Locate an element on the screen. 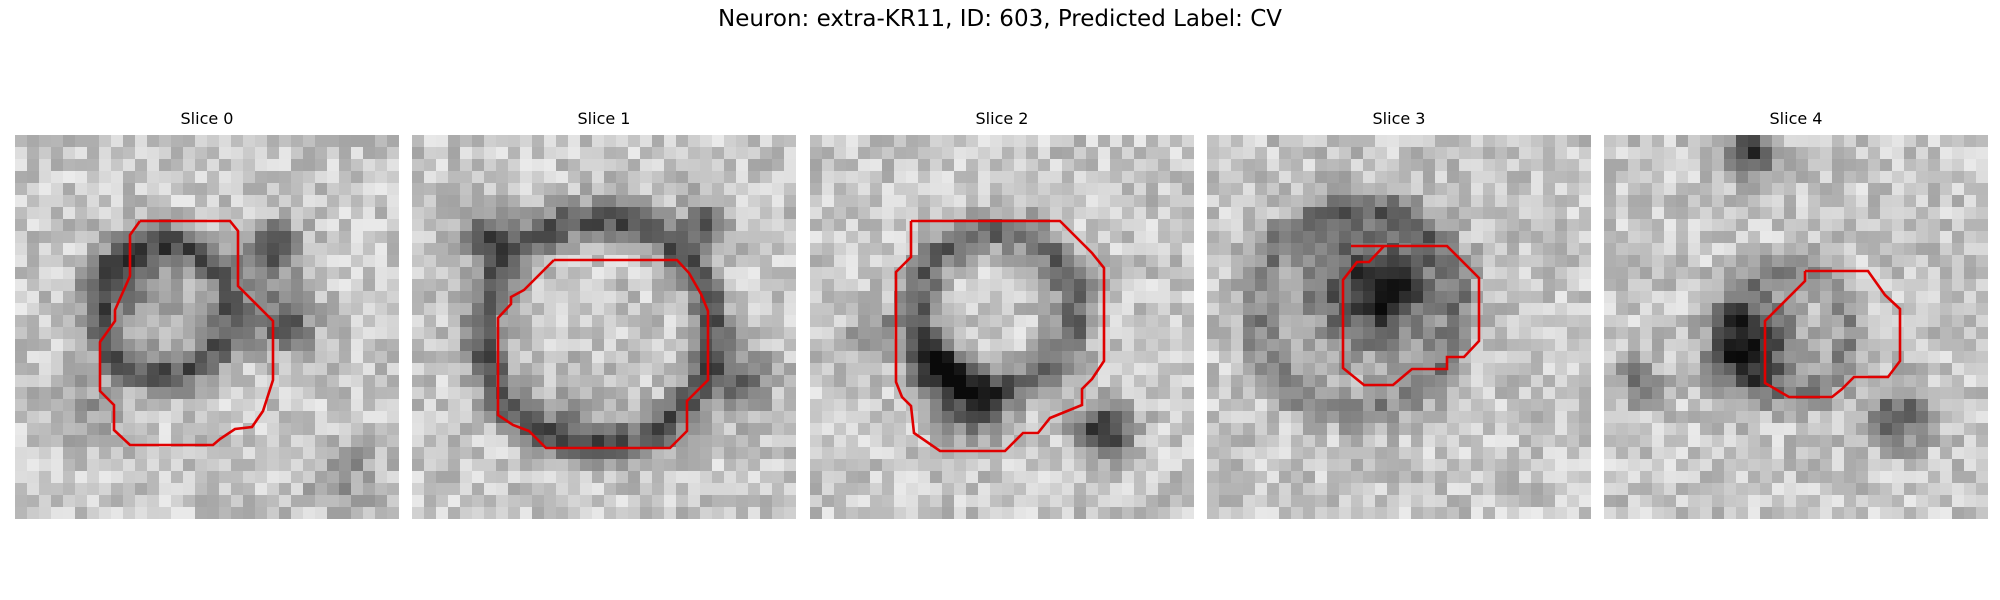 The width and height of the screenshot is (2000, 600). slice-title-0: Slice 0 is located at coordinates (207, 118).